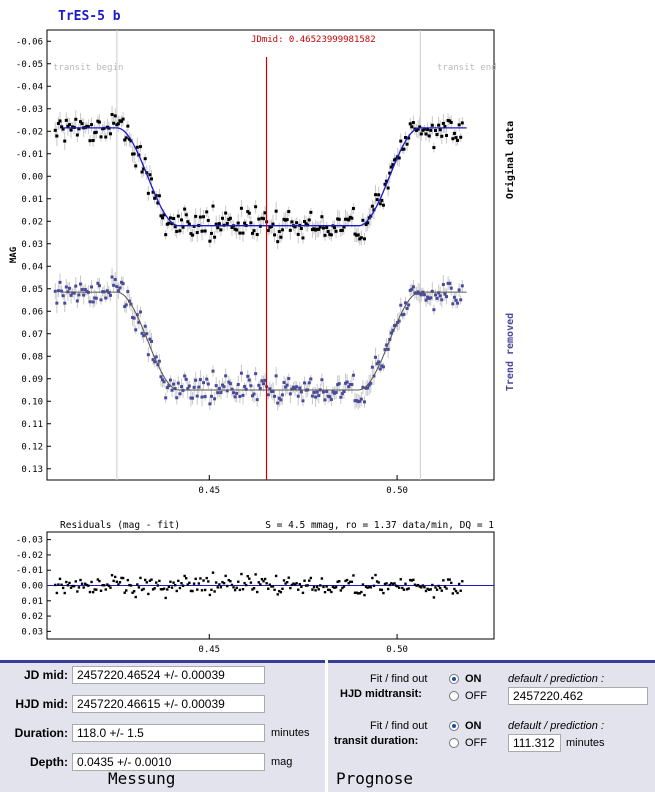 Image resolution: width=655 pixels, height=792 pixels. I want to click on hjd-on-label: ON, so click(473, 679).